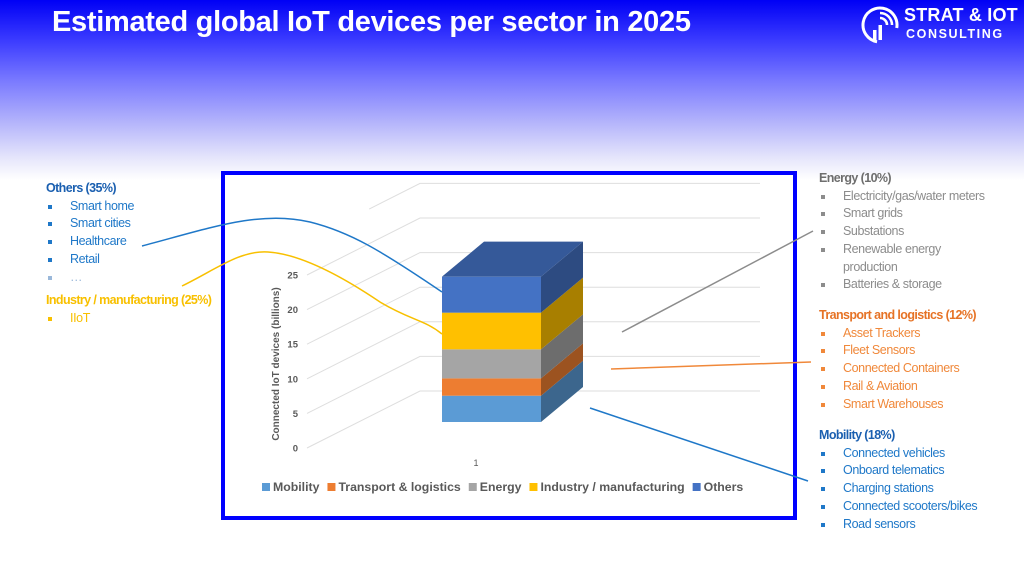  What do you see at coordinates (699, 444) in the screenshot?
I see `mobility-connector-line` at bounding box center [699, 444].